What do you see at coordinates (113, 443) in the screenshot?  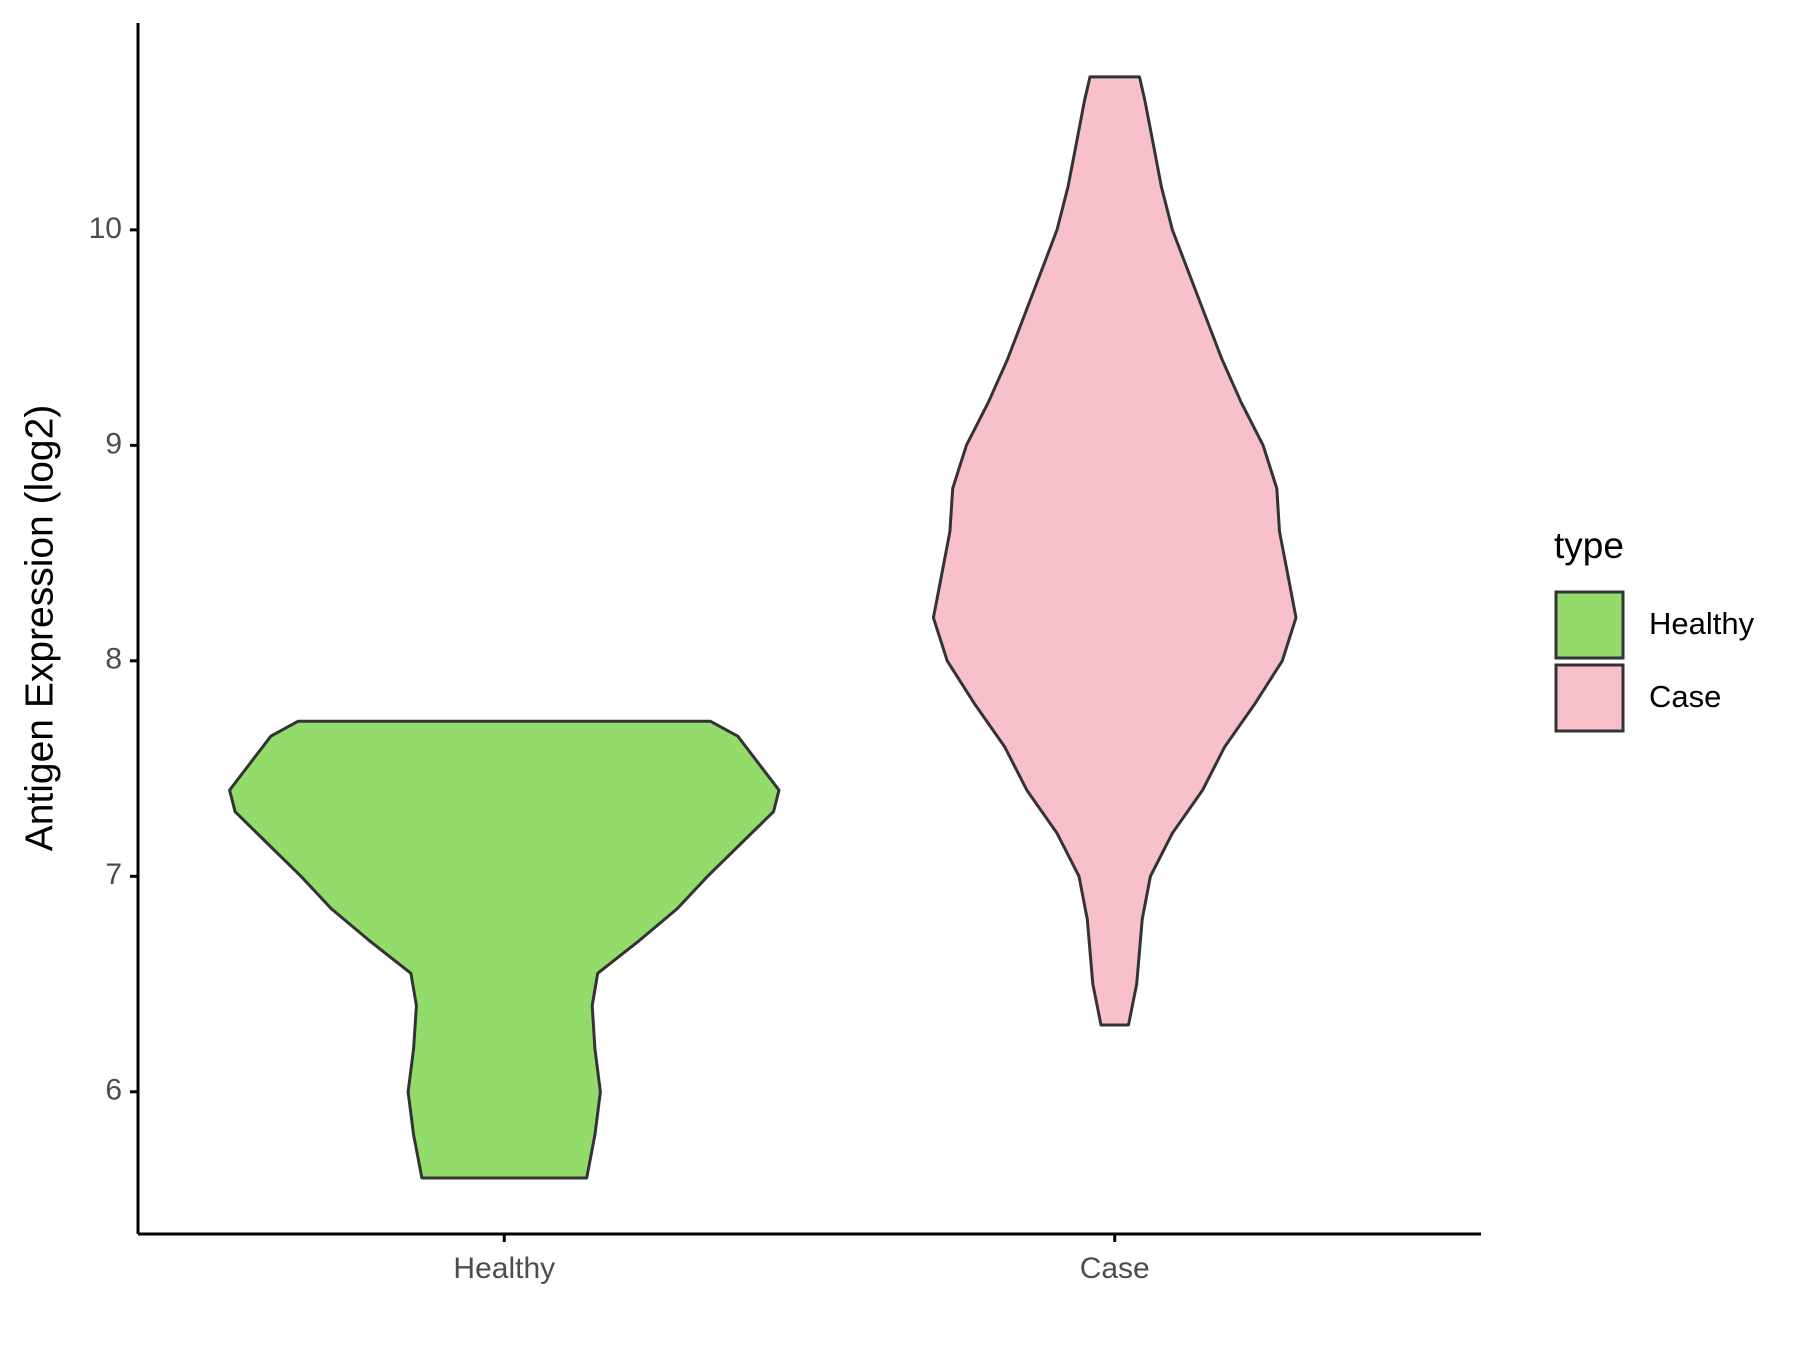 I see `y-tick-label: 9` at bounding box center [113, 443].